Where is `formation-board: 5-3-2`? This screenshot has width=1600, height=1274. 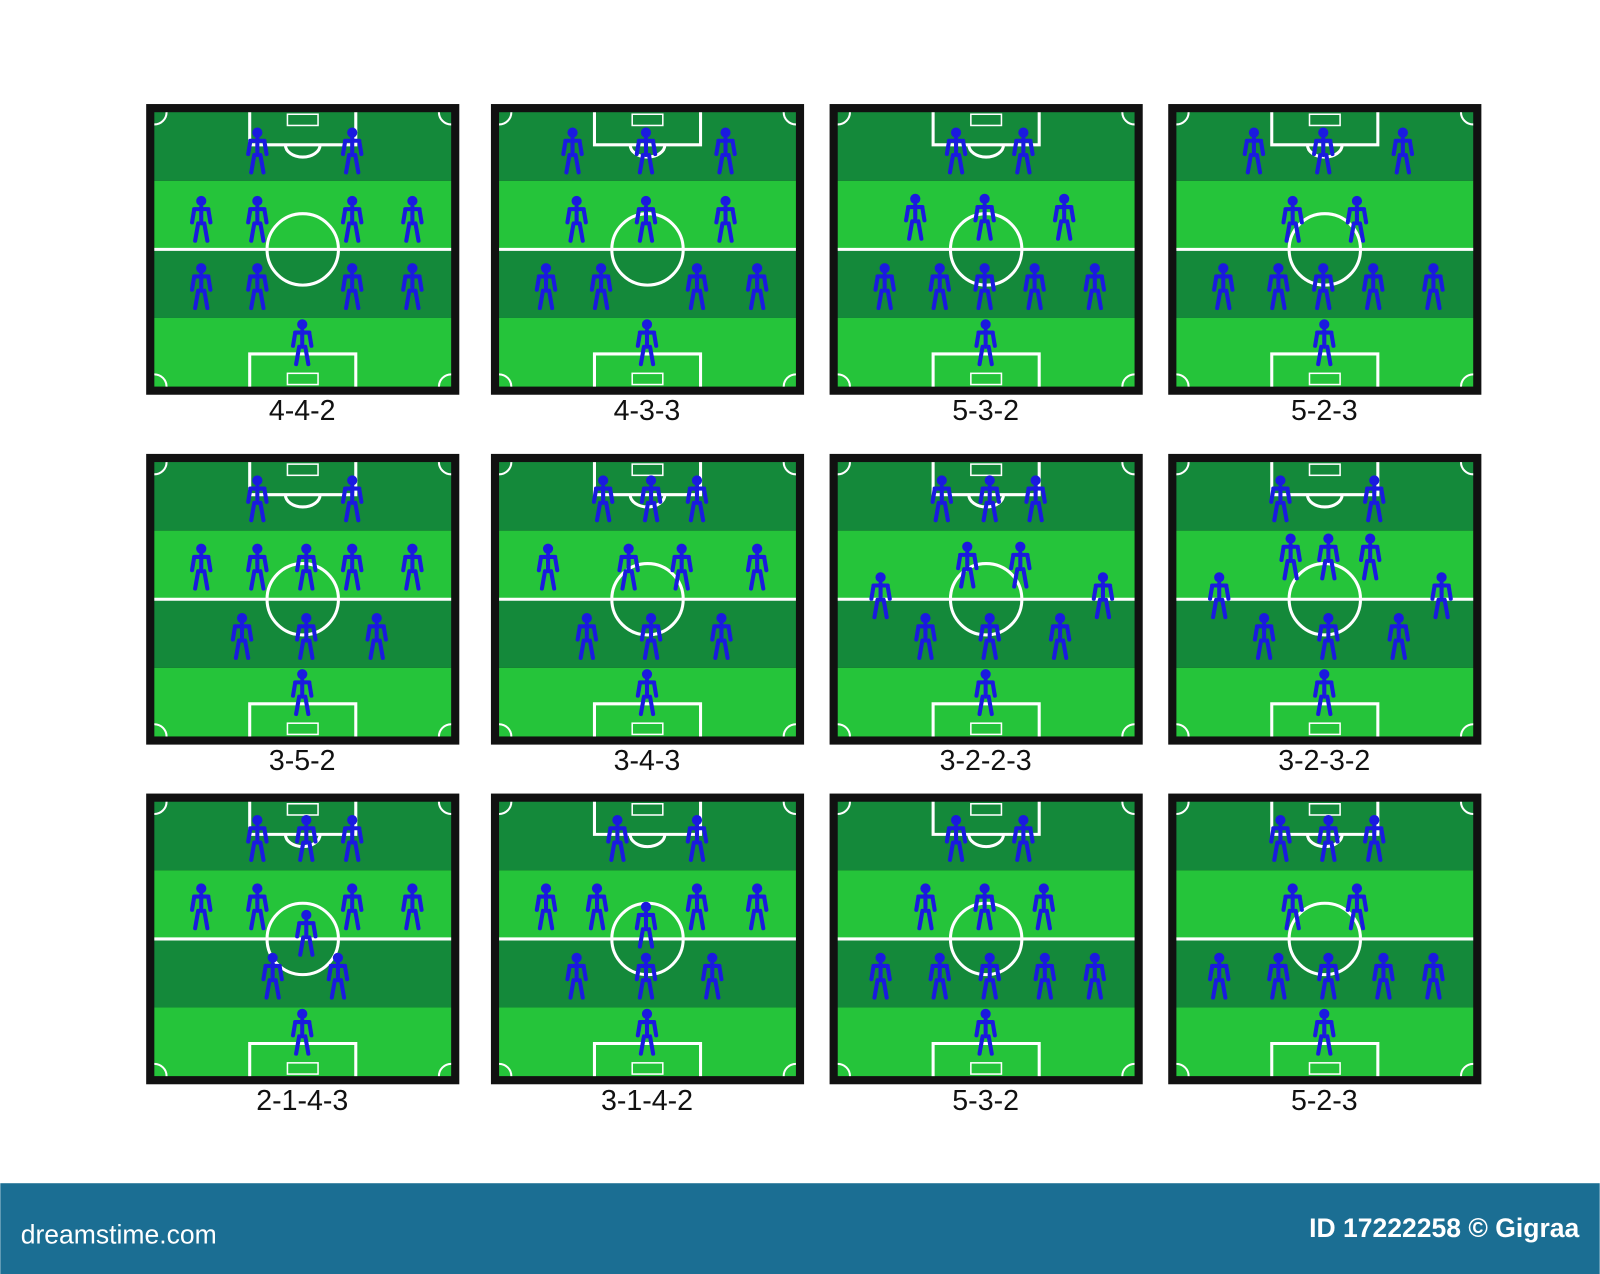
formation-board: 5-3-2 is located at coordinates (986, 955).